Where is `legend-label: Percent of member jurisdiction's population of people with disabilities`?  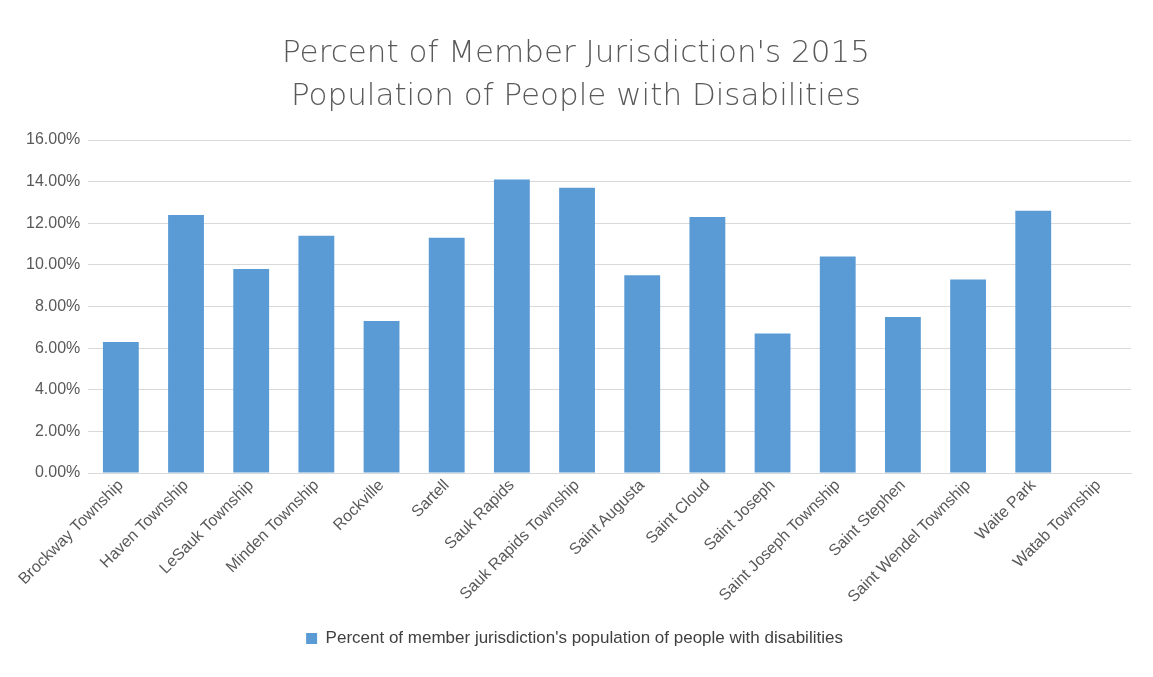
legend-label: Percent of member jurisdiction's population of people with disabilities is located at coordinates (584, 638).